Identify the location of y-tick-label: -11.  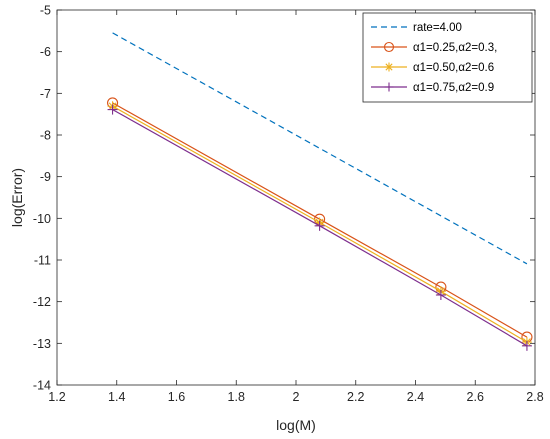
(42, 261).